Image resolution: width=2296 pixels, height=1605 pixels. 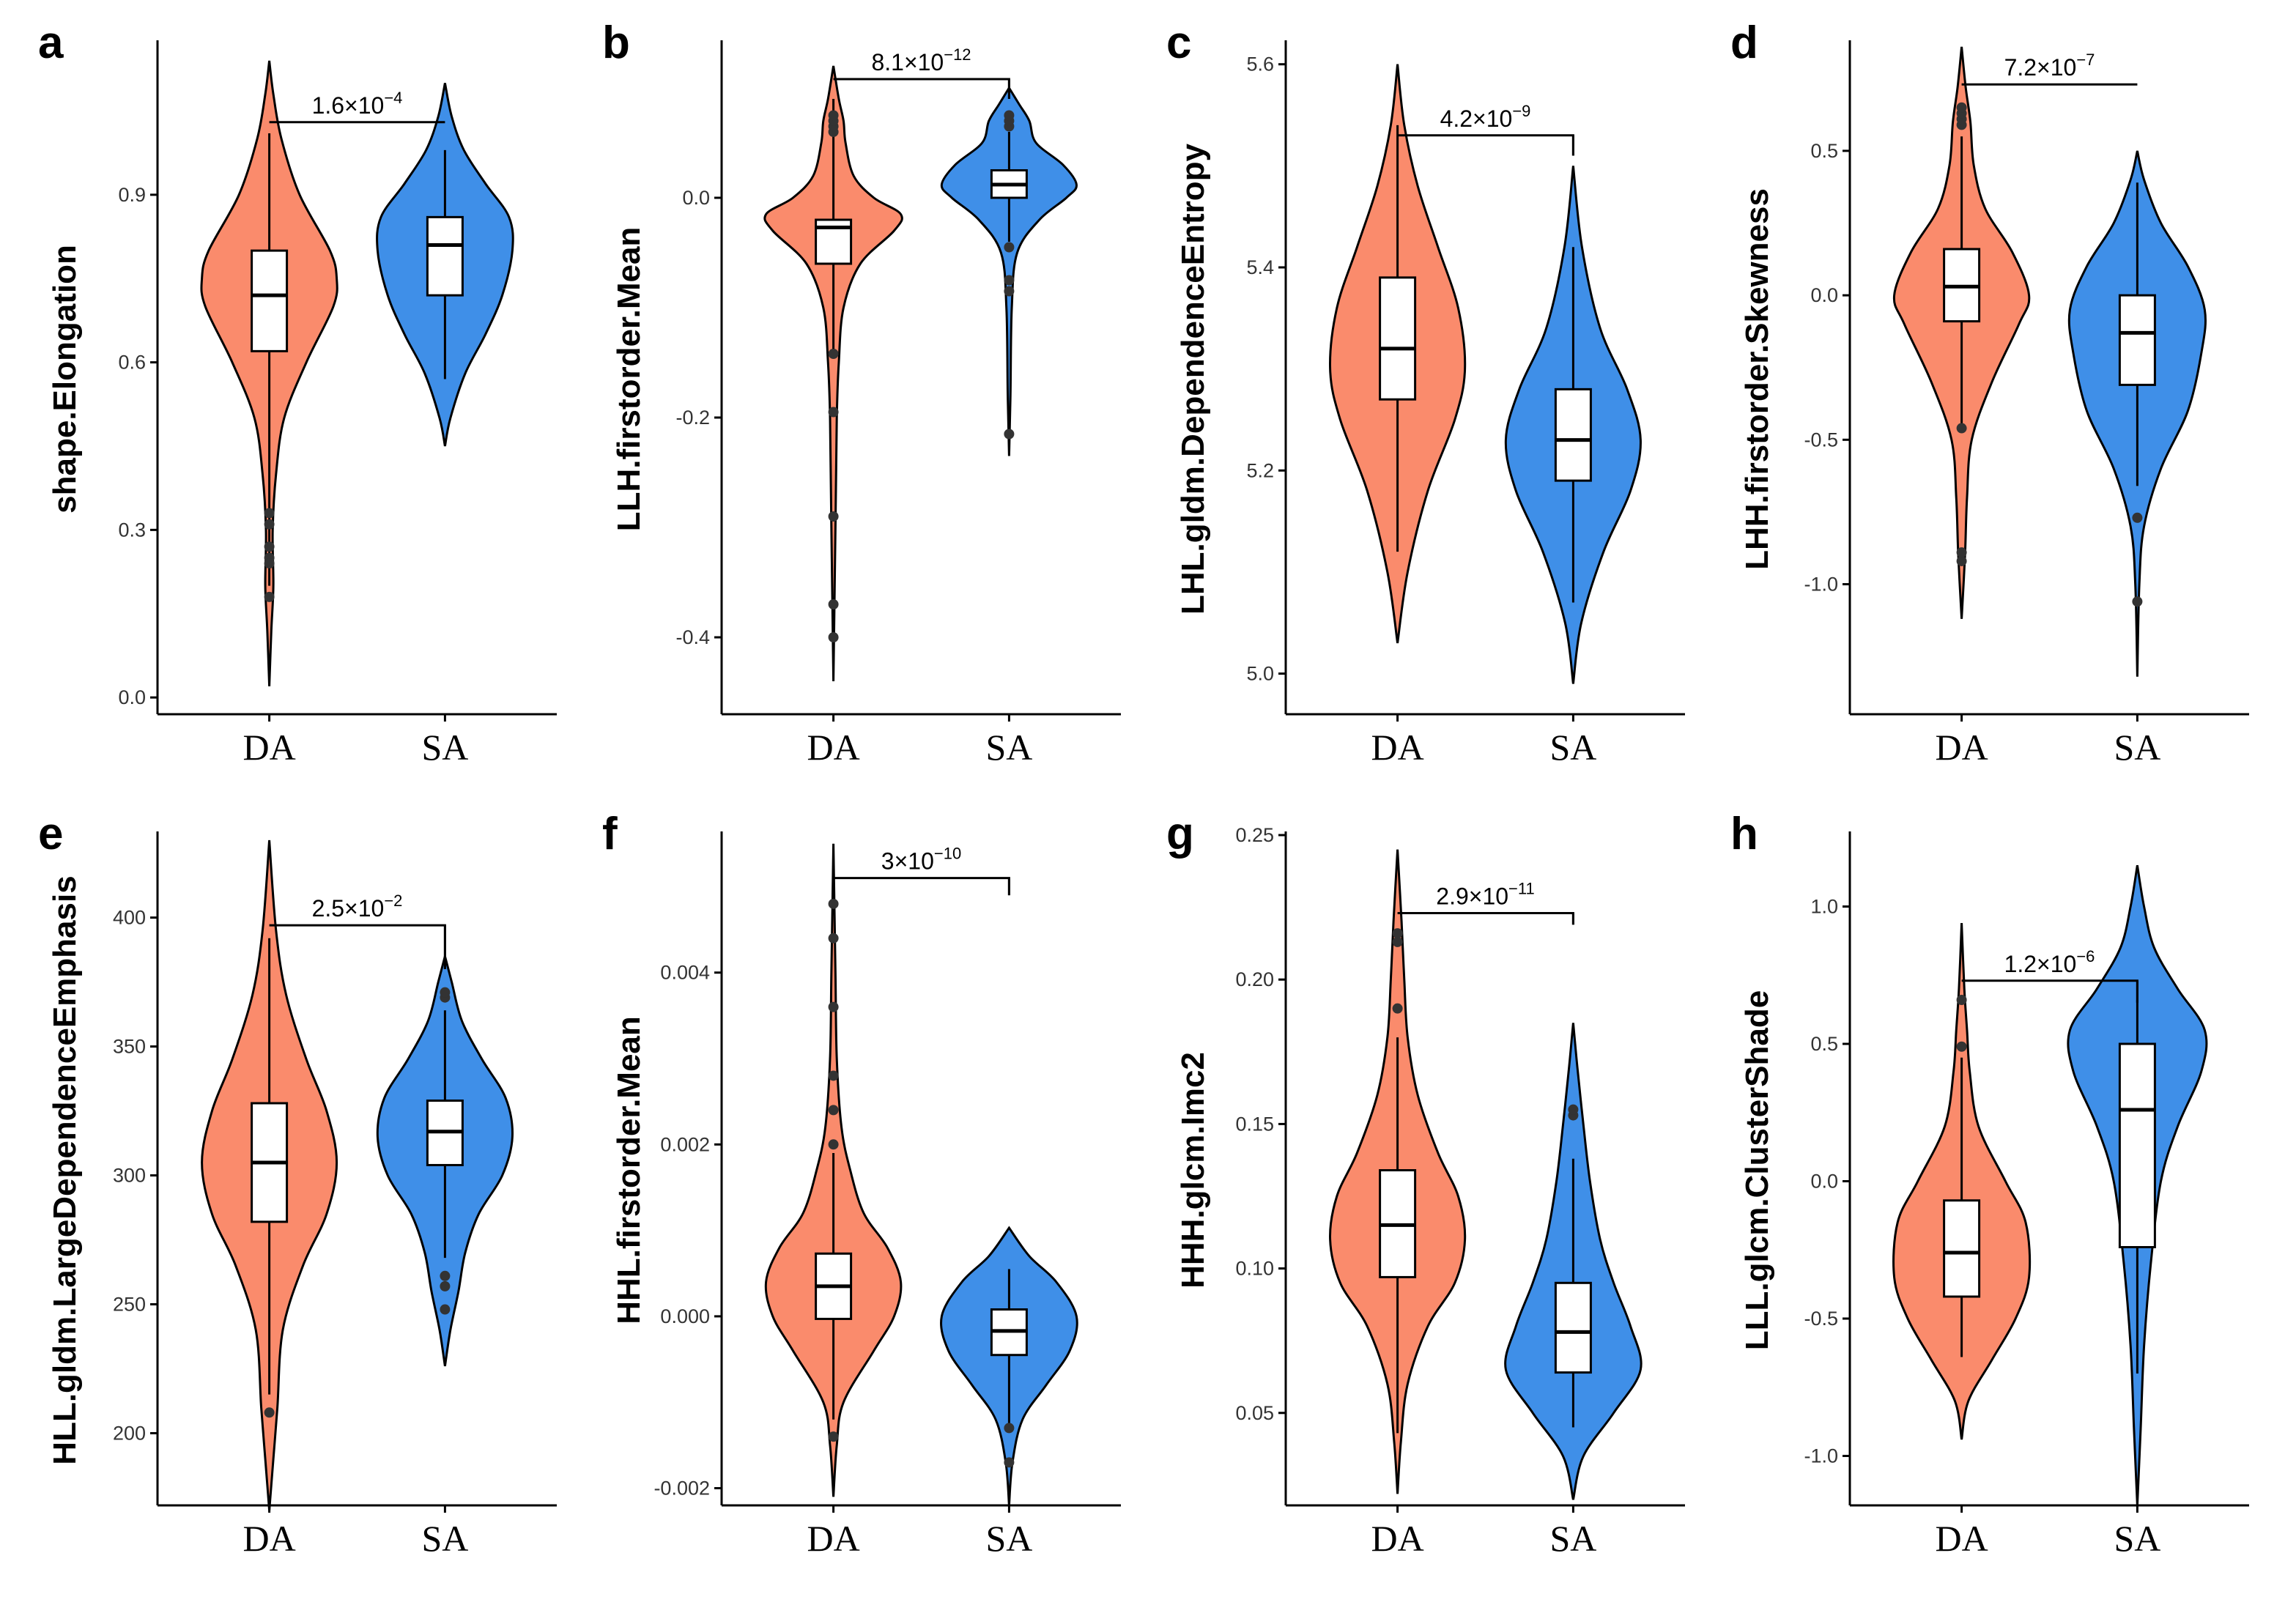 I want to click on y-tick-label: 0.3, so click(x=132, y=530).